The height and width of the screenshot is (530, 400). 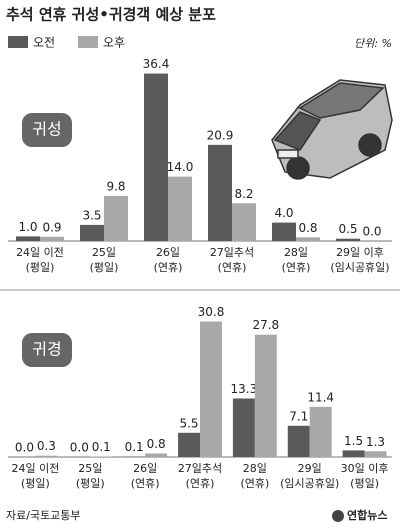 What do you see at coordinates (188, 423) in the screenshot?
I see `value-label: 5.5` at bounding box center [188, 423].